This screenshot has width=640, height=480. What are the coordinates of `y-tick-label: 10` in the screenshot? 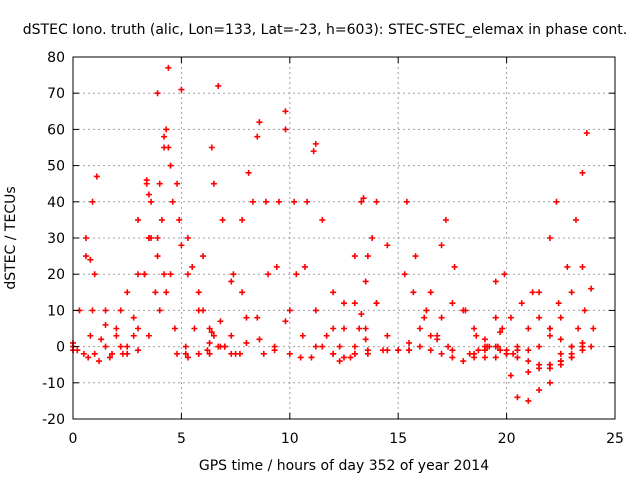 It's located at (56, 311).